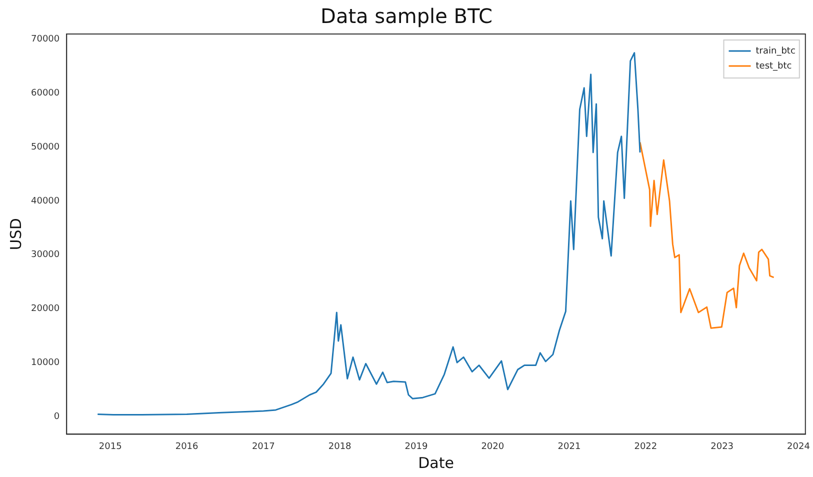 The height and width of the screenshot is (477, 813). What do you see at coordinates (776, 51) in the screenshot?
I see `legend-label: train_btc` at bounding box center [776, 51].